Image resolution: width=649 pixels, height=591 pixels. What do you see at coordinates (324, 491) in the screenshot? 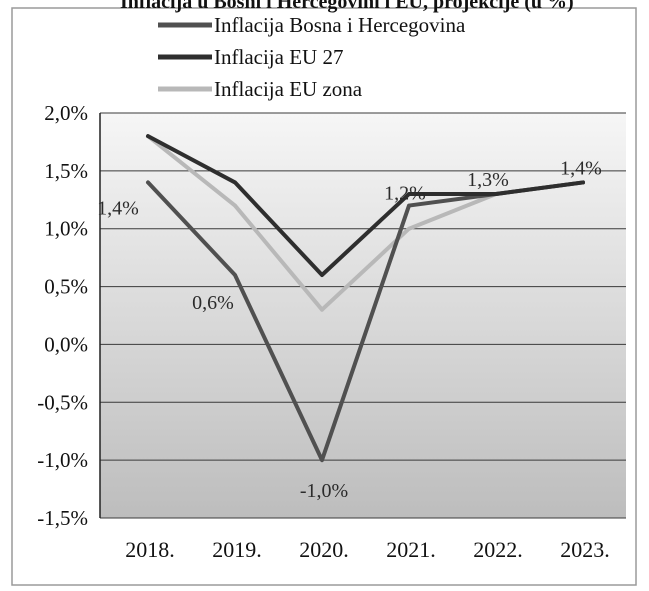
I see `data-label: -1,0%` at bounding box center [324, 491].